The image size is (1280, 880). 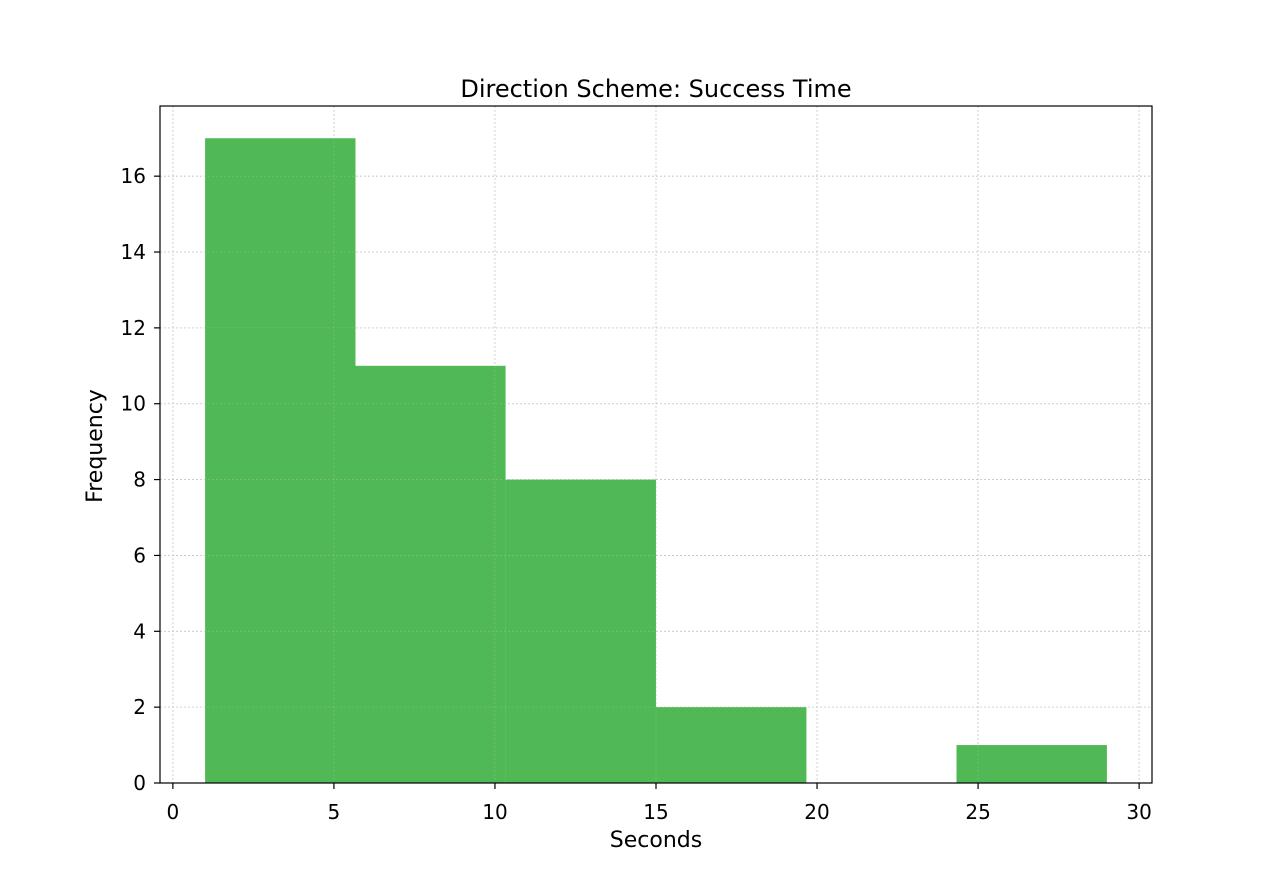 What do you see at coordinates (655, 89) in the screenshot?
I see `chart-title: Direction Scheme: Success Time` at bounding box center [655, 89].